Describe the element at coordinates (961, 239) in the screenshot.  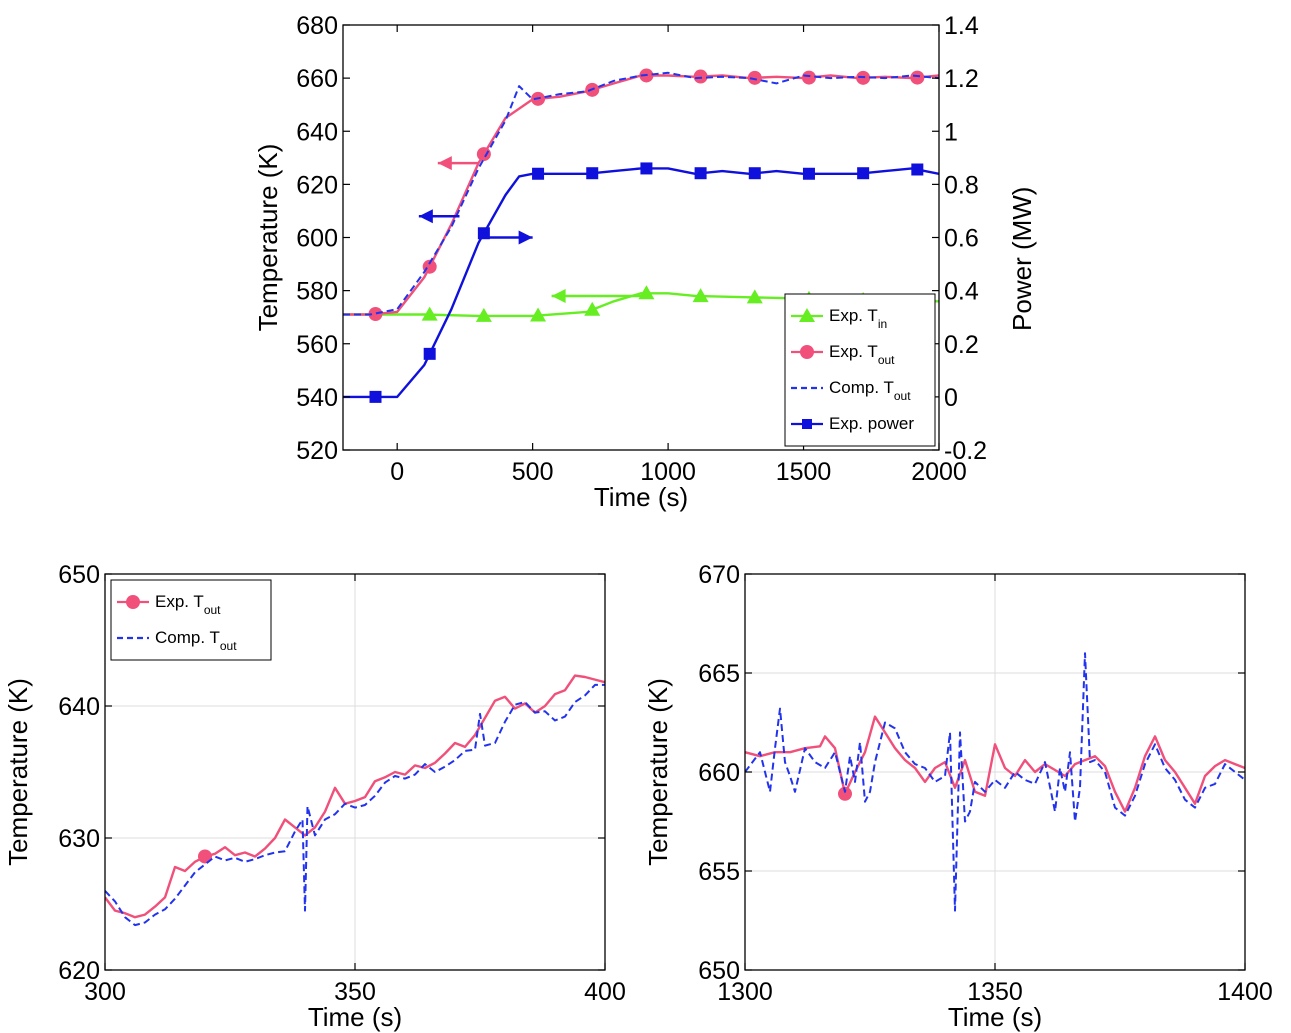
I see `y2-tick-label: 0.6` at that location.